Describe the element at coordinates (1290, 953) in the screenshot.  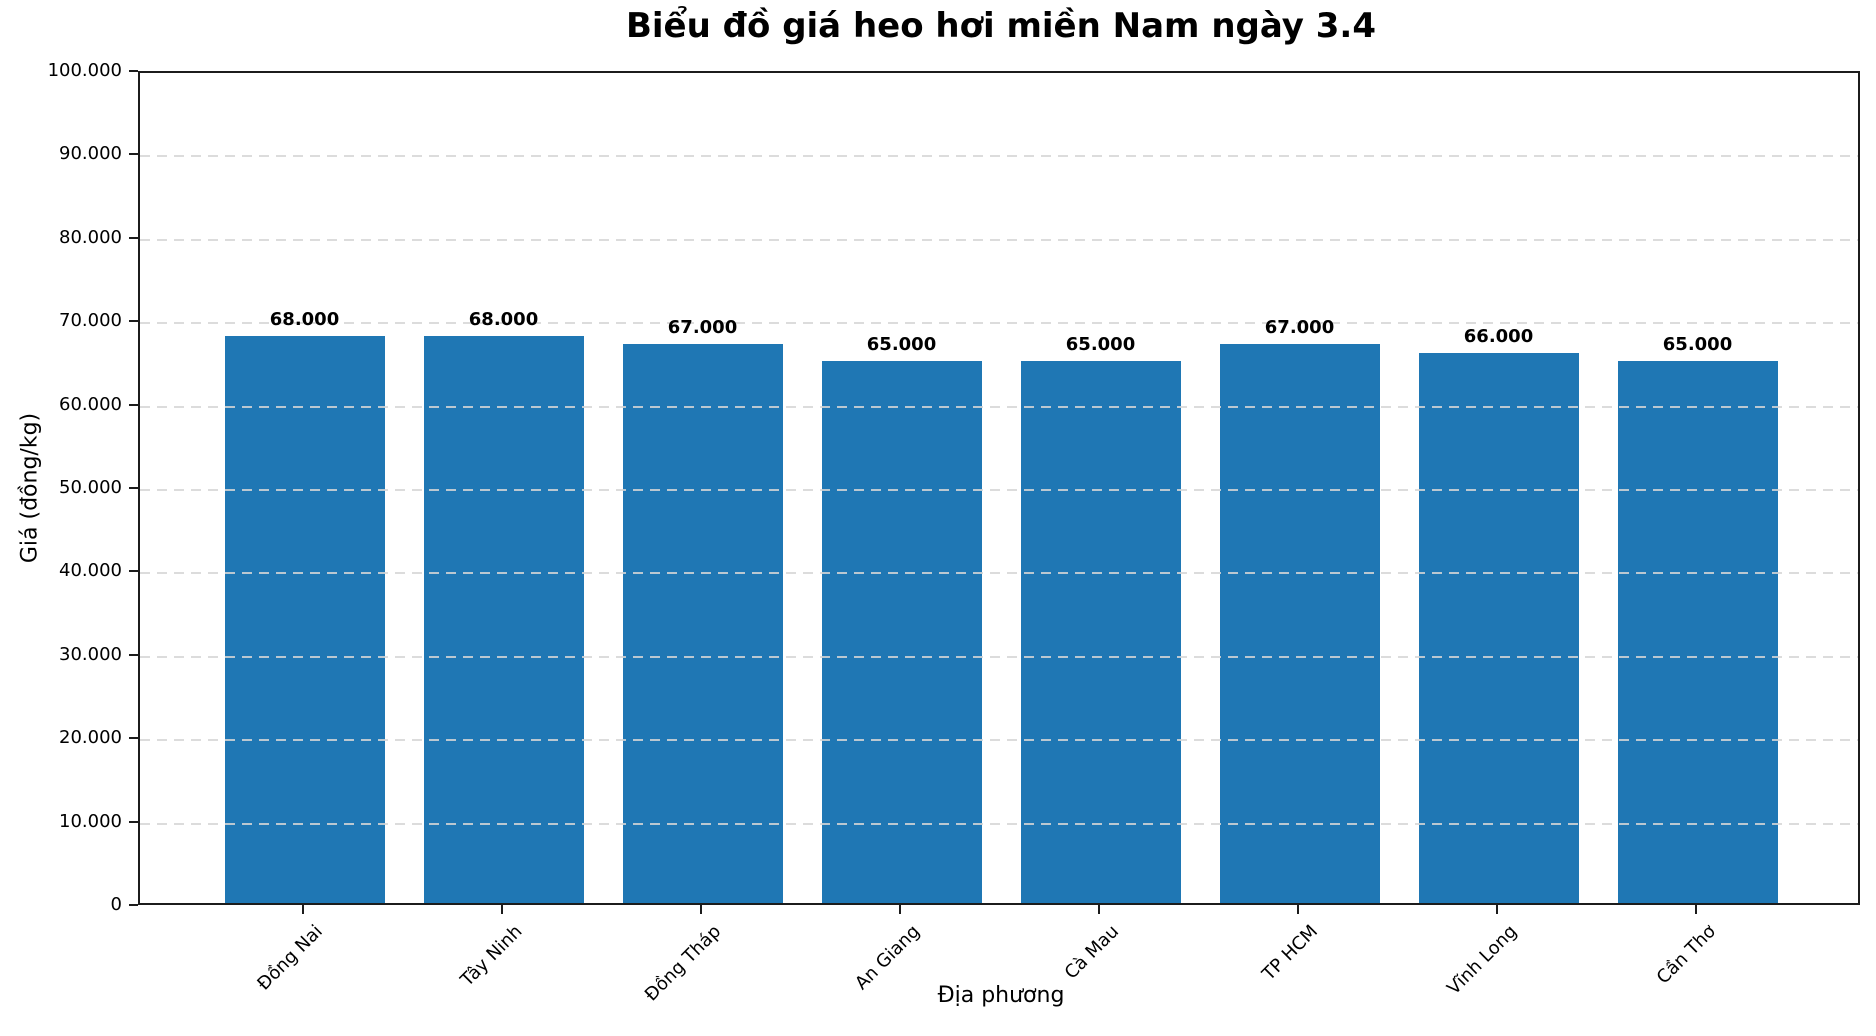
I see `x-tick-label: TP HCM` at that location.